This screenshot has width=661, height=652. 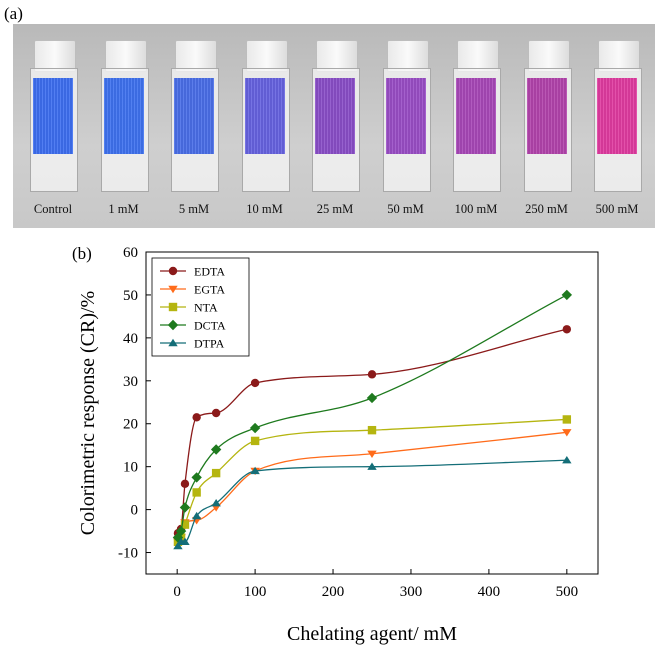 What do you see at coordinates (130, 296) in the screenshot?
I see `y-tick-label: 50` at bounding box center [130, 296].